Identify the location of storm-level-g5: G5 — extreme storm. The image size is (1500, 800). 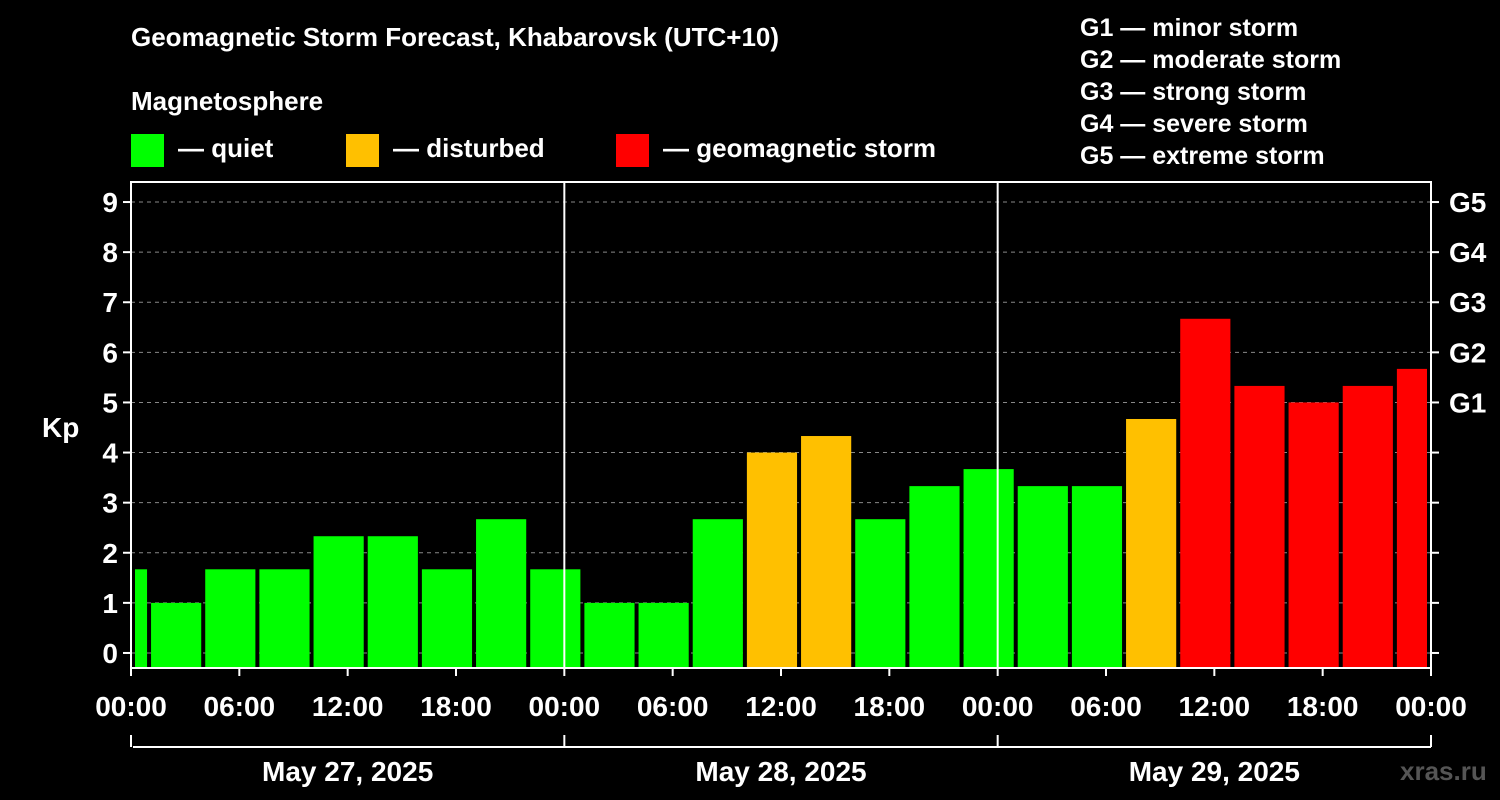
(1202, 156).